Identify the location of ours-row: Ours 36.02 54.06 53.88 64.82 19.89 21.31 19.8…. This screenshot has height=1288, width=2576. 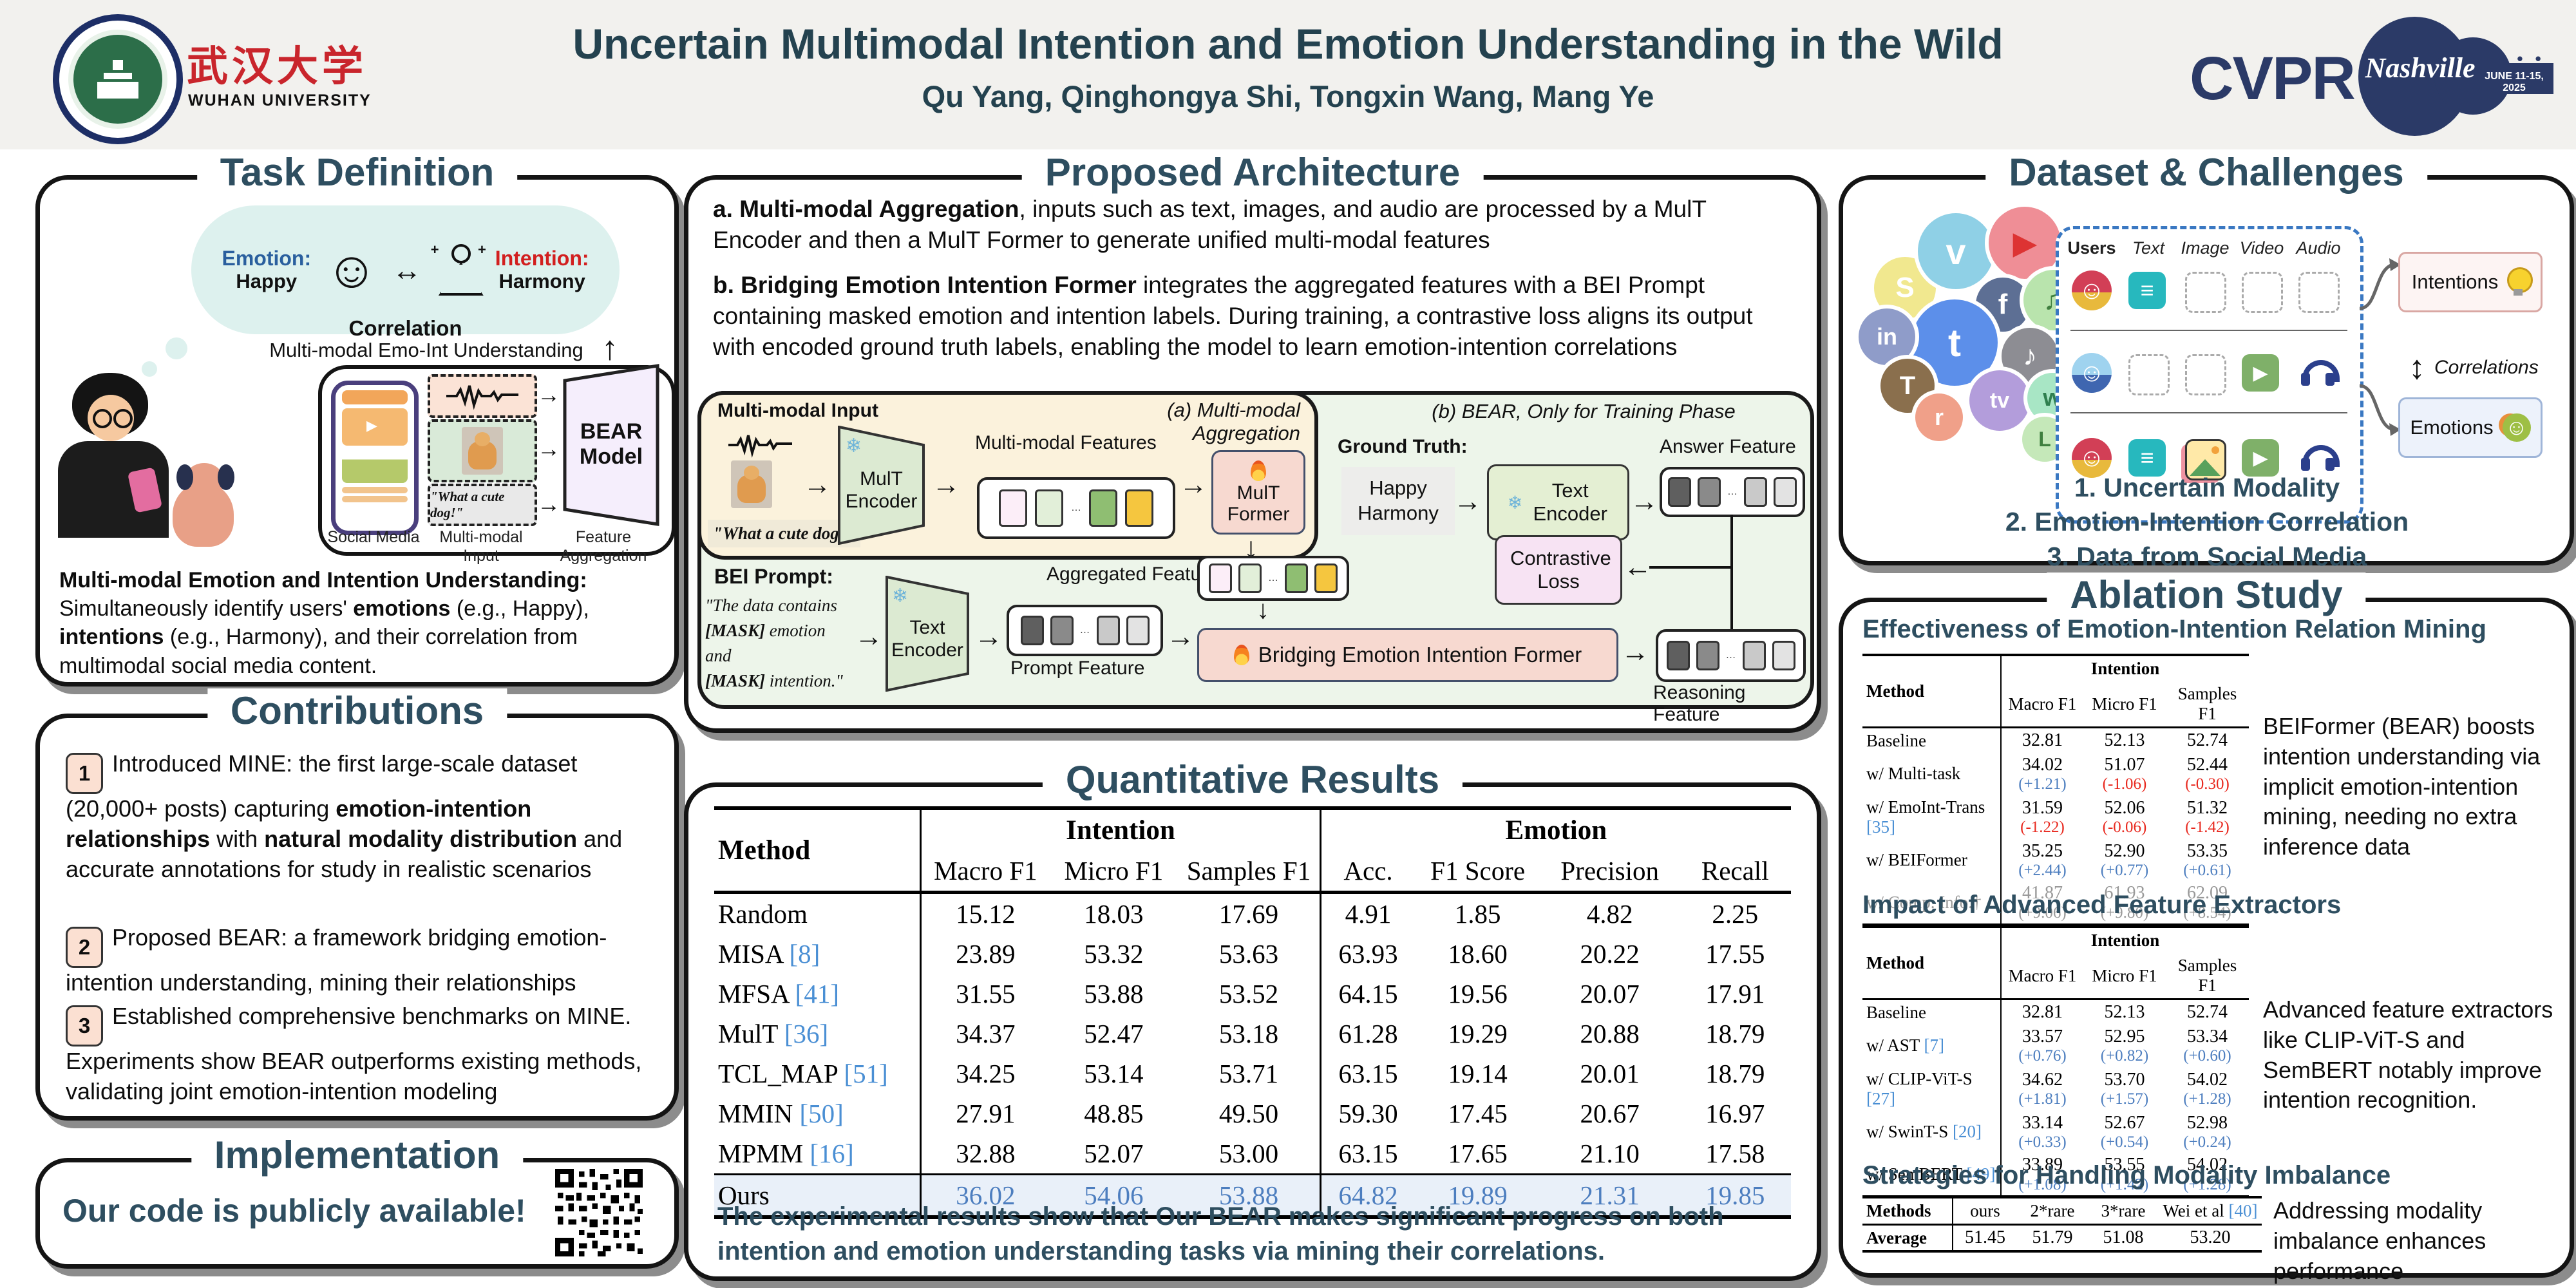
(1253, 1195).